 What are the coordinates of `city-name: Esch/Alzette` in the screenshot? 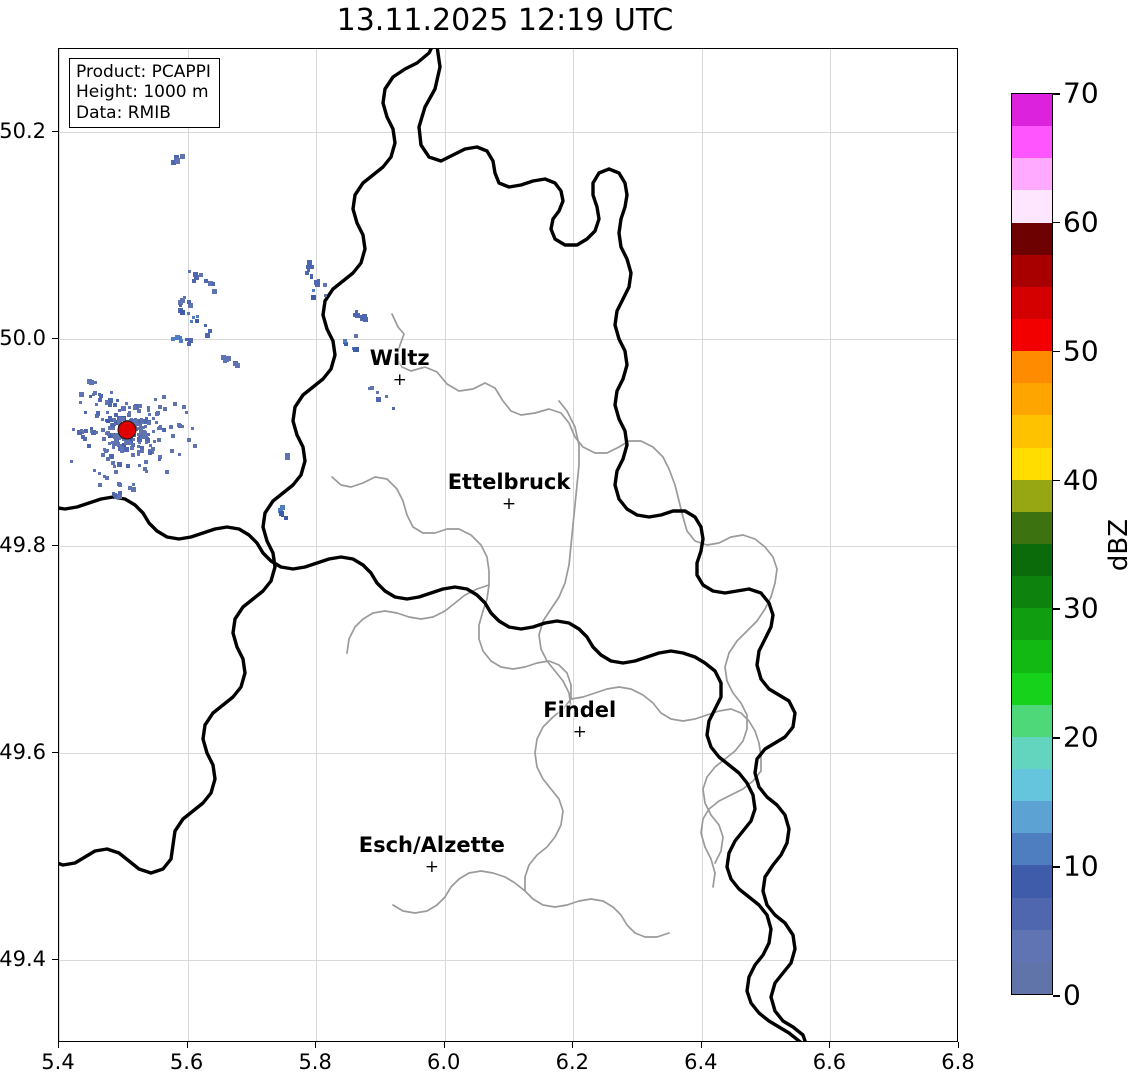 It's located at (431, 844).